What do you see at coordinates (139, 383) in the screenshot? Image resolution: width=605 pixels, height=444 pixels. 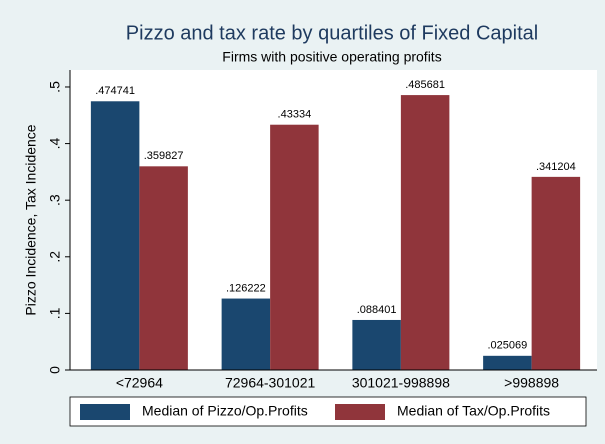 I see `x-tick-label: <72964` at bounding box center [139, 383].